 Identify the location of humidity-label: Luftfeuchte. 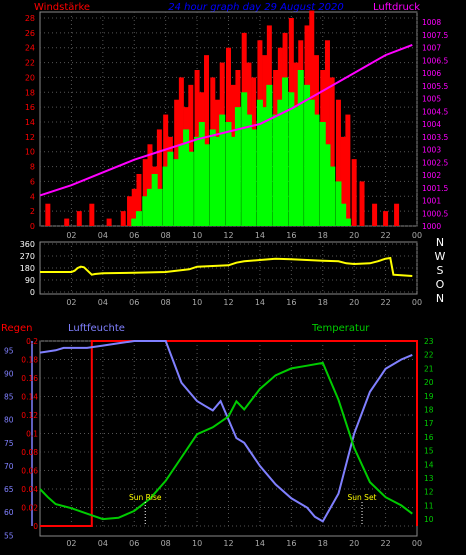
(96, 328).